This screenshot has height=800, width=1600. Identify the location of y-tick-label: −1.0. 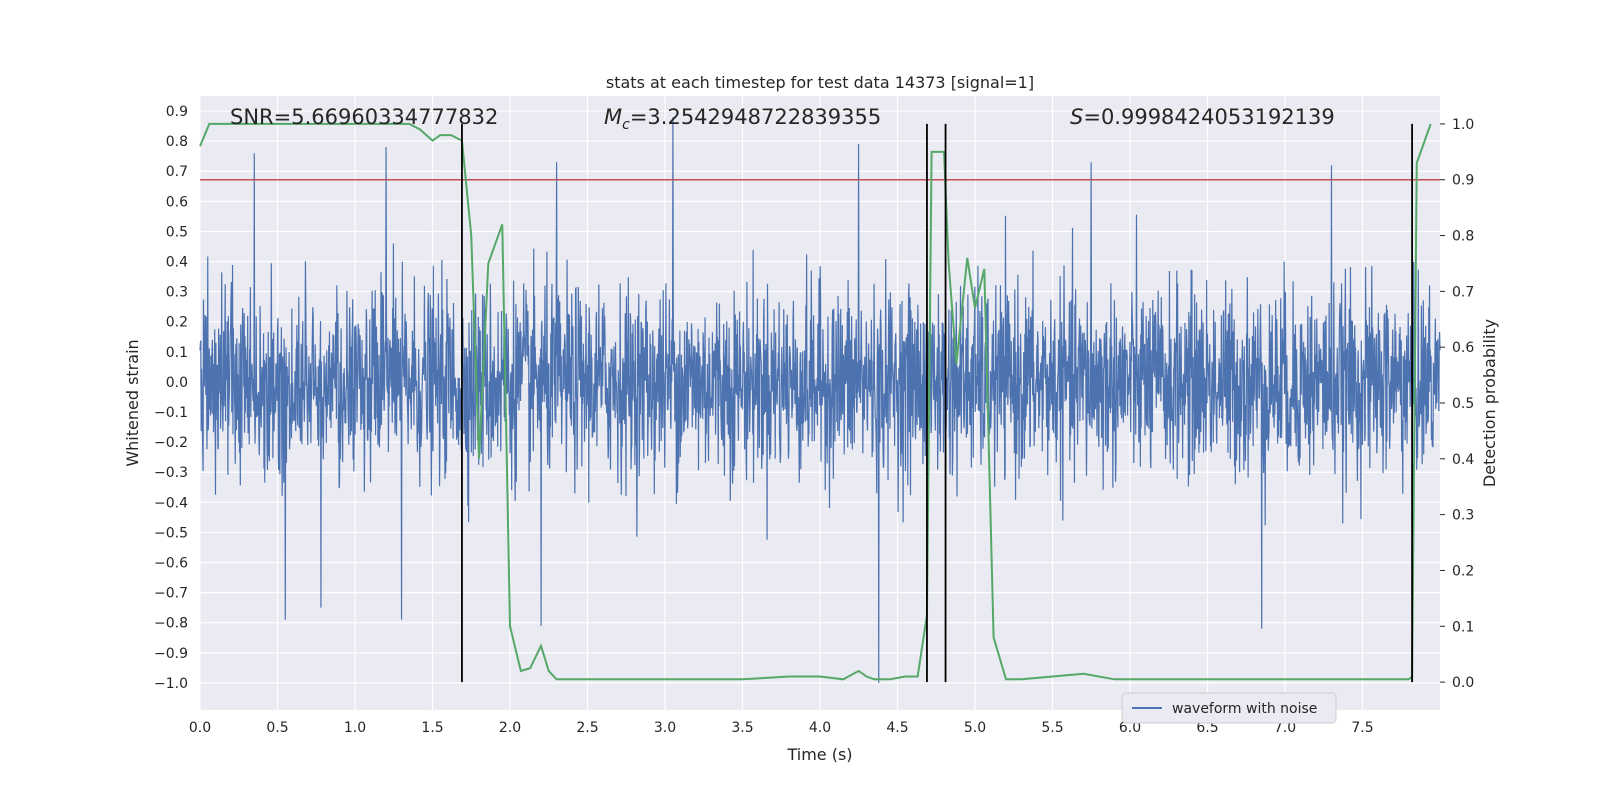
(171, 684).